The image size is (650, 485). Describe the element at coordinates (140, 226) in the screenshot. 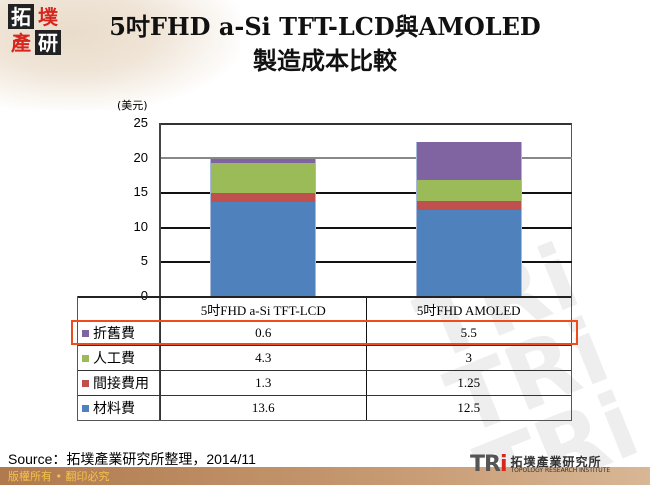

I see `y-tick: 10` at that location.